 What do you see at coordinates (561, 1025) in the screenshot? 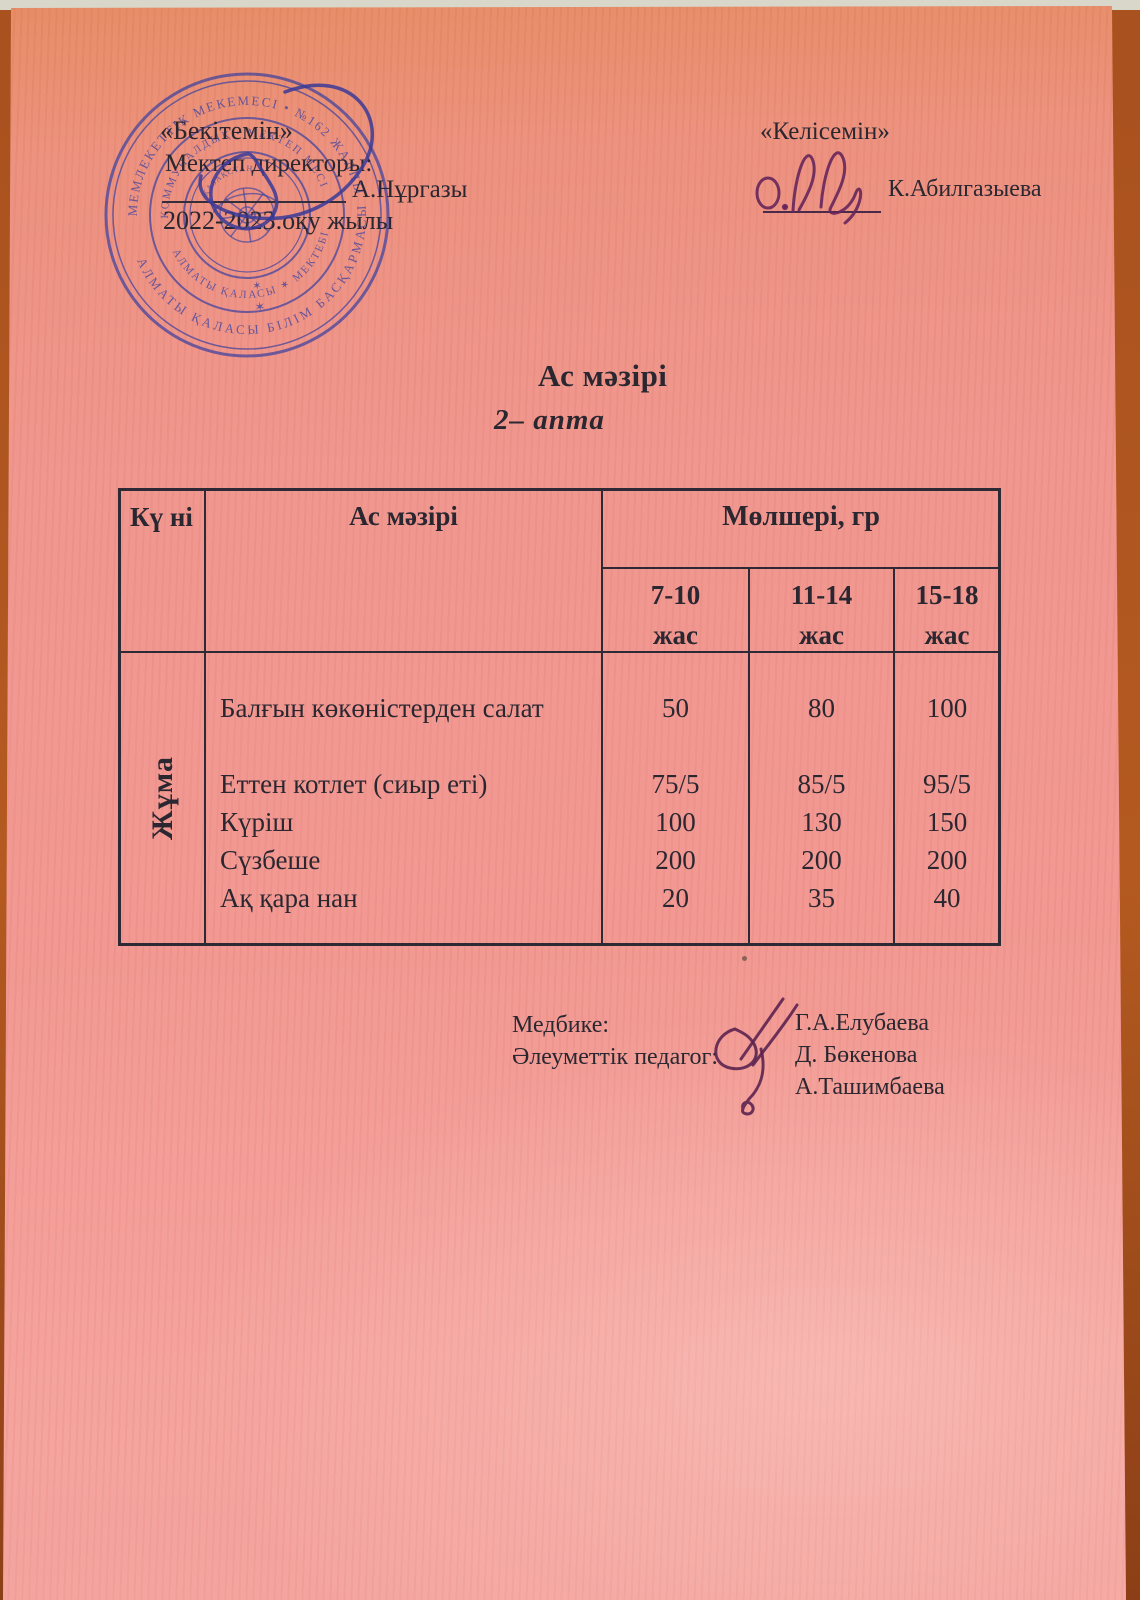
I see `nurse-label: Медбике:` at bounding box center [561, 1025].